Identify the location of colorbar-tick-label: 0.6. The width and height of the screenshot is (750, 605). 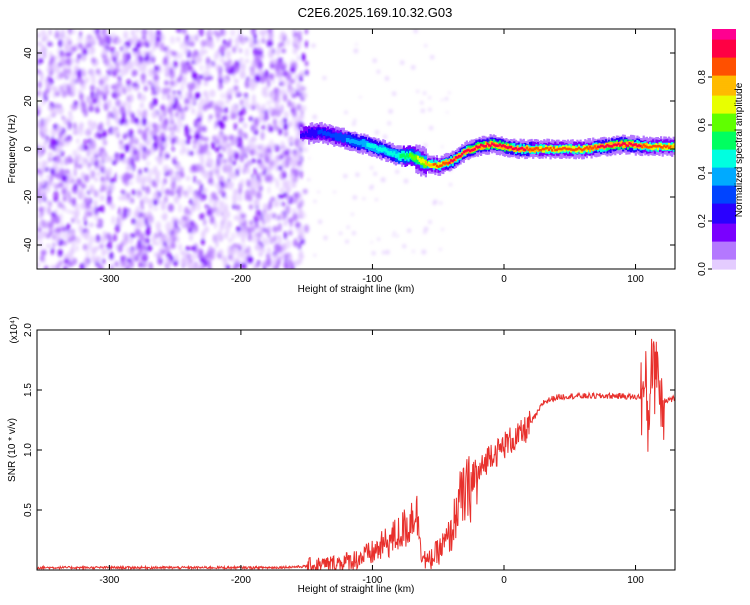
(702, 125).